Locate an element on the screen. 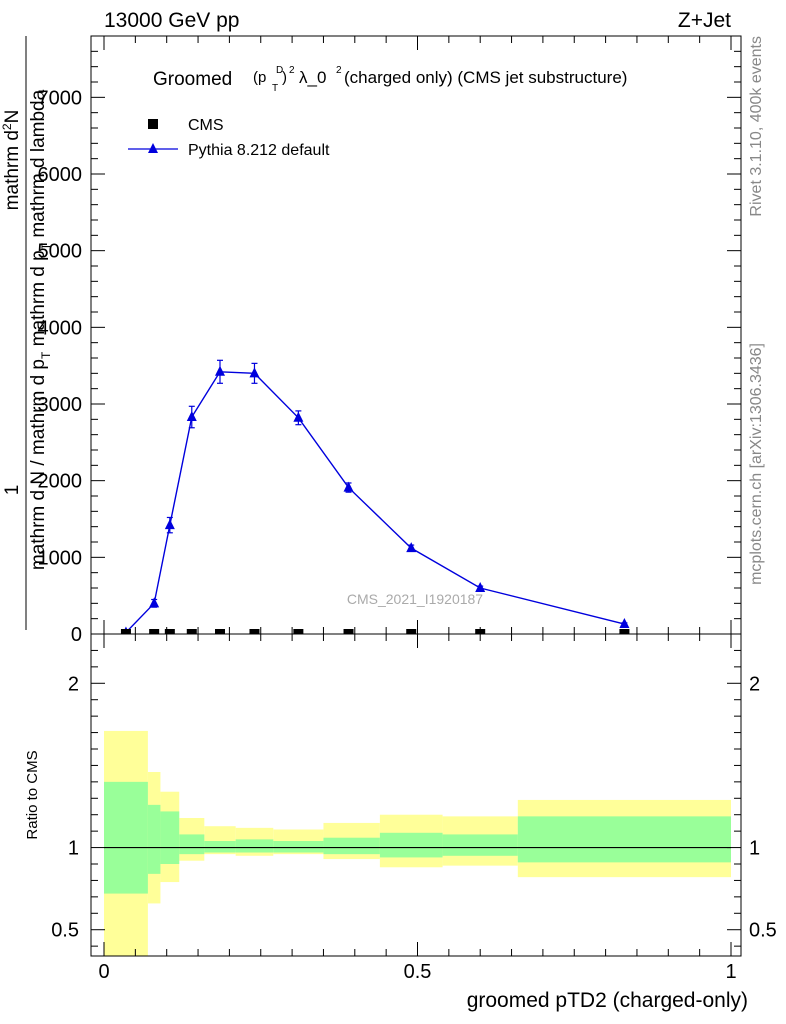 The width and height of the screenshot is (786, 1024). analysis-watermark: CMS_2021_I1920187 is located at coordinates (415, 599).